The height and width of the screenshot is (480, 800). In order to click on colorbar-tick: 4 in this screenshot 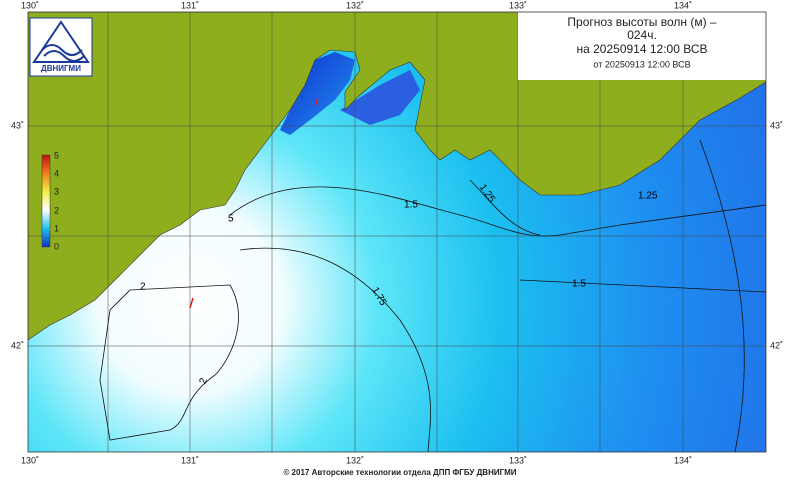, I will do `click(56, 173)`.